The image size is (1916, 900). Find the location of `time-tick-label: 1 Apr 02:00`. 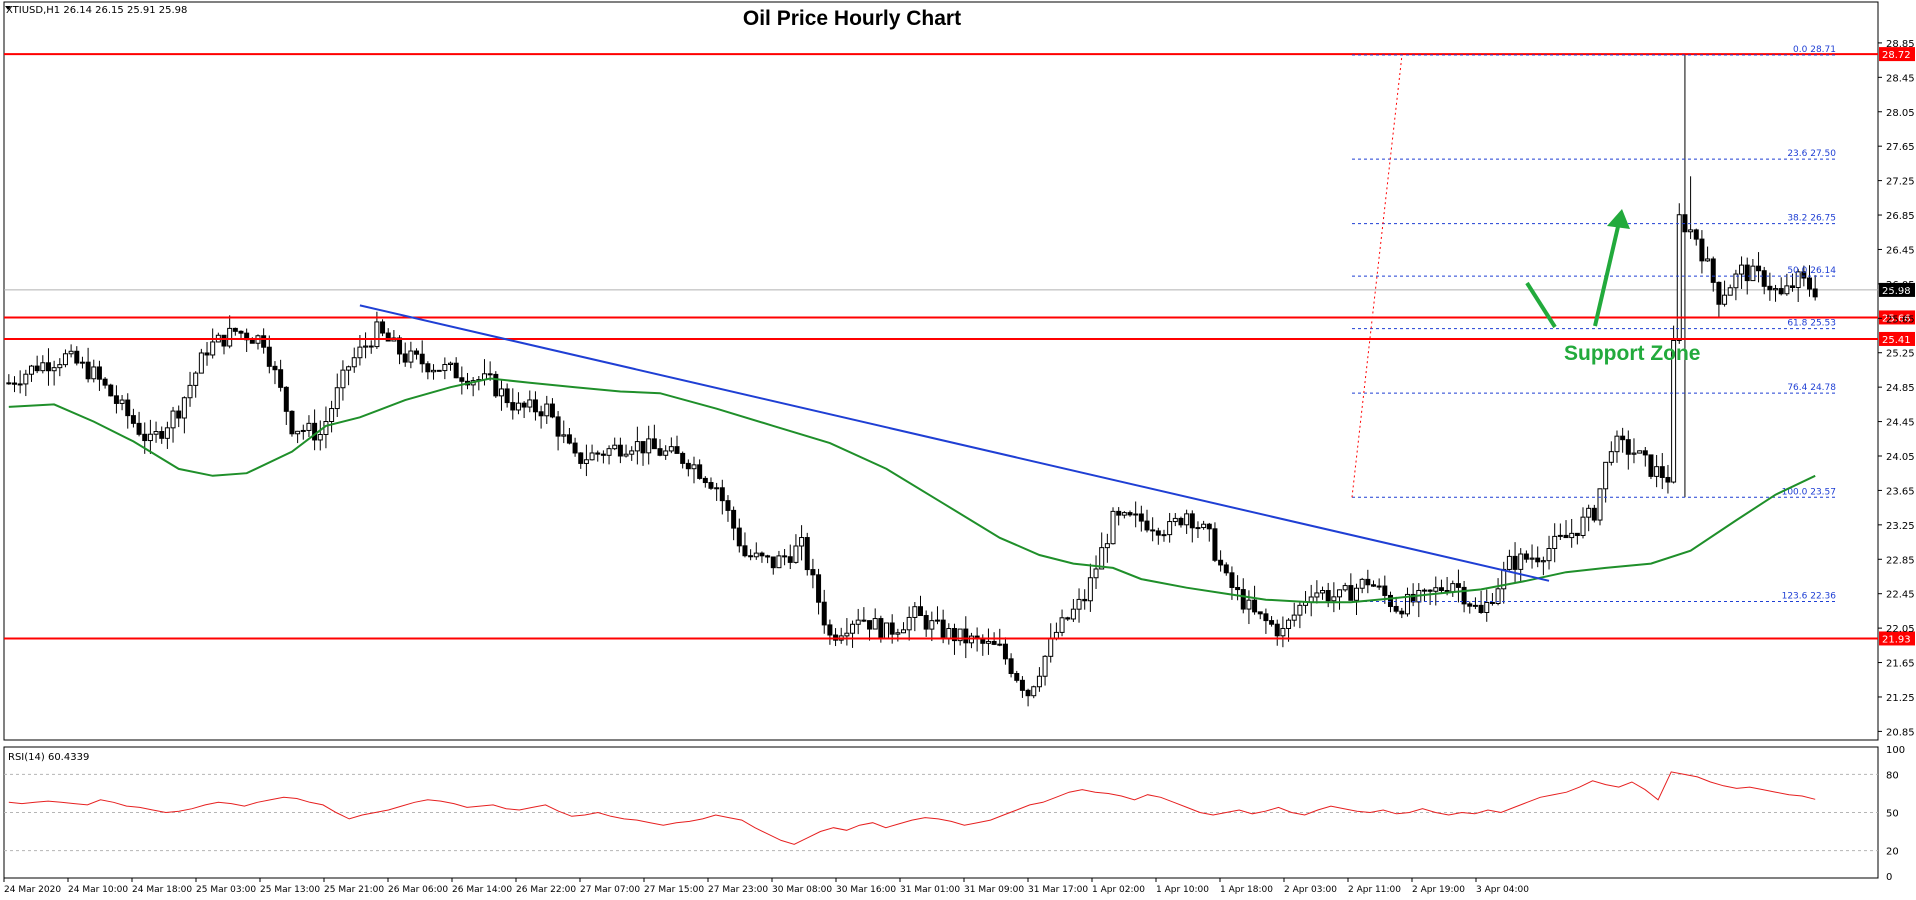

time-tick-label: 1 Apr 02:00 is located at coordinates (1118, 890).